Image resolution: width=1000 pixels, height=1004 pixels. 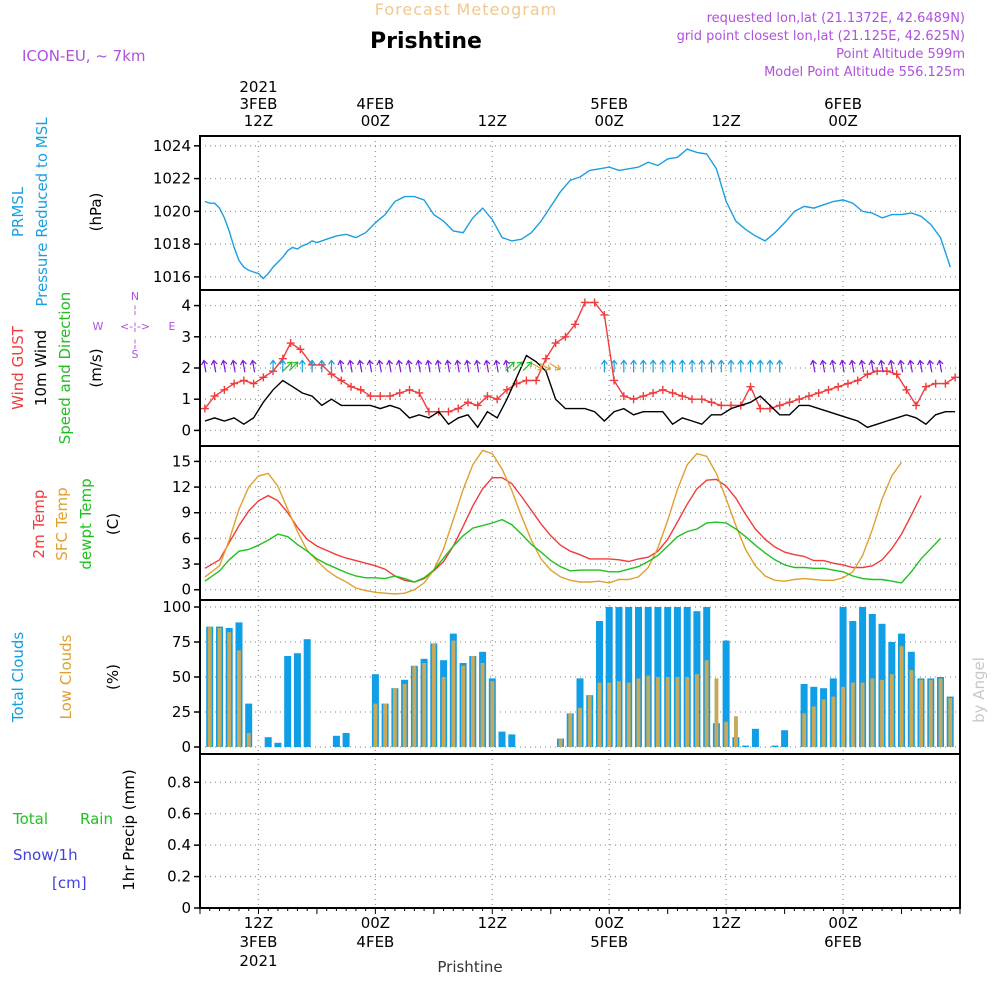 I want to click on precip-panel: 0 0.2 0.4 0.6 0.8, so click(x=564, y=835).